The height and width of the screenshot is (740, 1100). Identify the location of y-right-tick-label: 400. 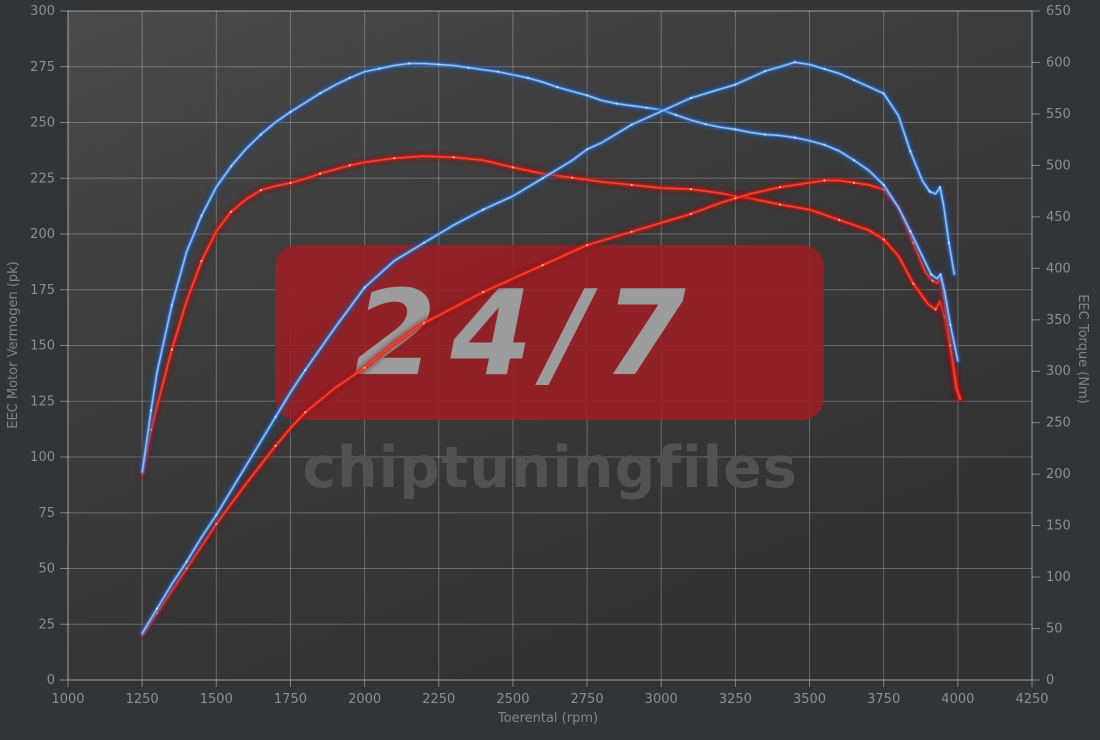
(1058, 268).